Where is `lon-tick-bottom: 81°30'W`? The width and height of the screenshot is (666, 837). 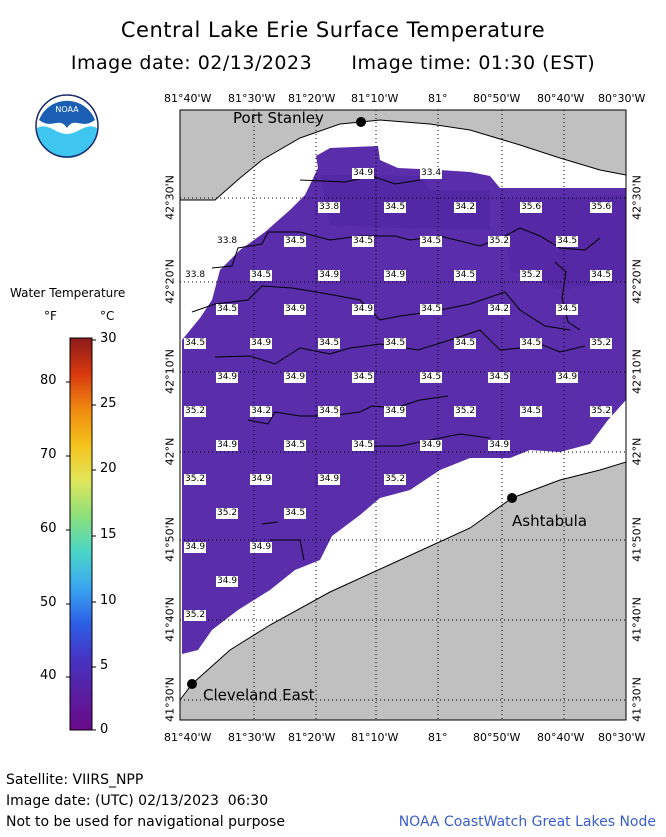
lon-tick-bottom: 81°30'W is located at coordinates (252, 737).